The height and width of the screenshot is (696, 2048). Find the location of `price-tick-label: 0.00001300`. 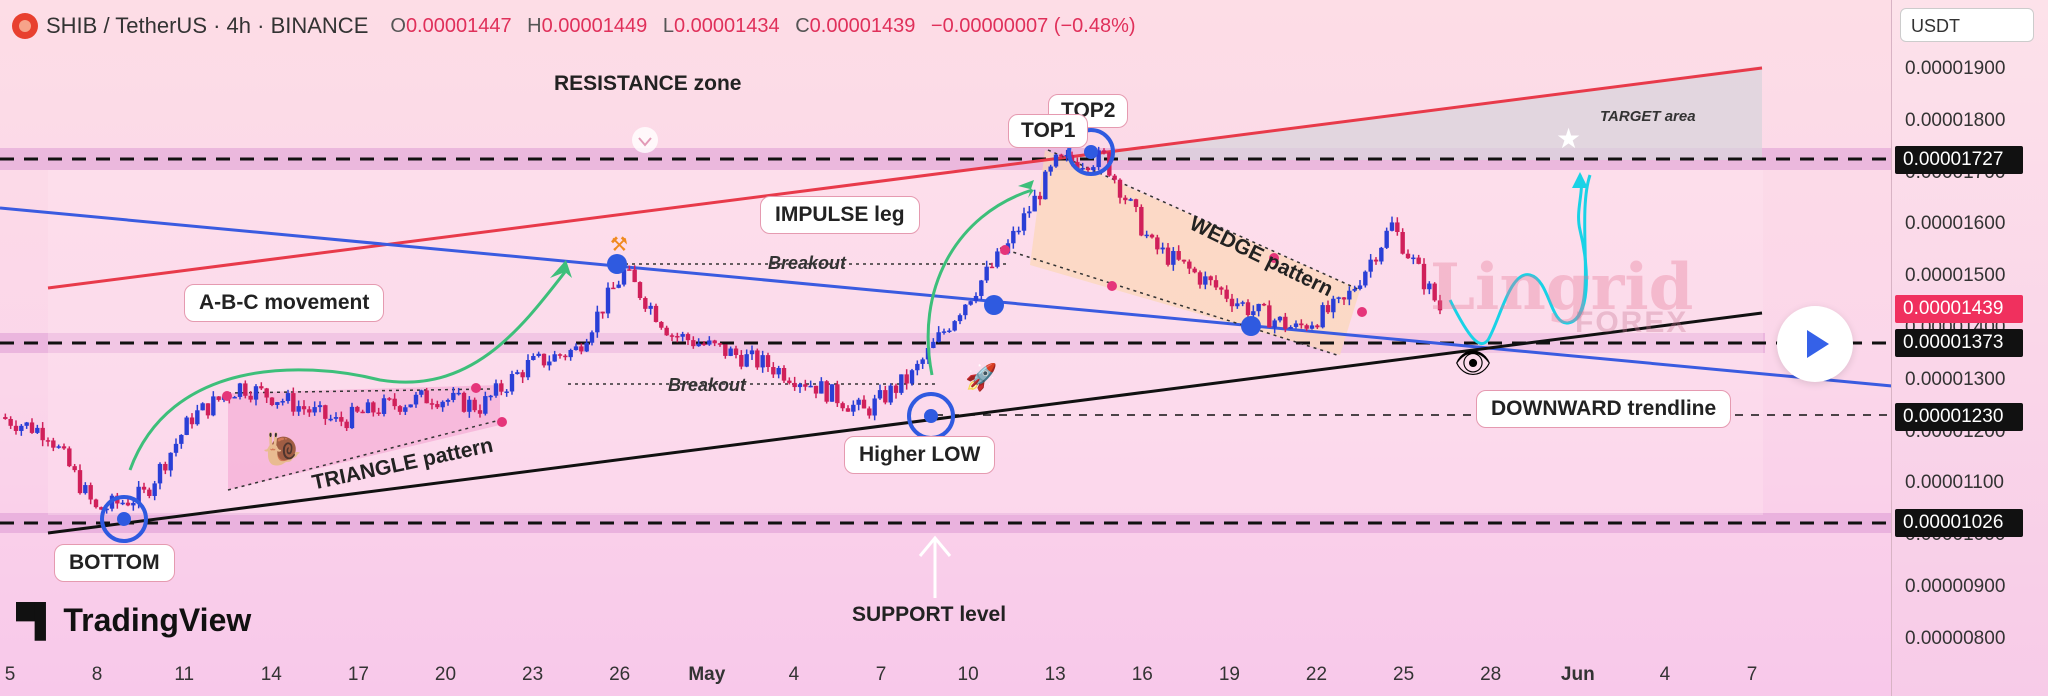

price-tick-label: 0.00001300 is located at coordinates (1955, 379).